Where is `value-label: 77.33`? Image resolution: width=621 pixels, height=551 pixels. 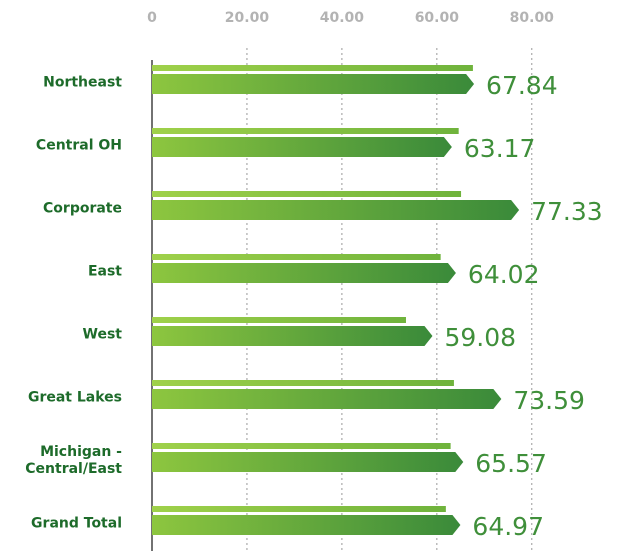 value-label: 77.33 is located at coordinates (567, 211).